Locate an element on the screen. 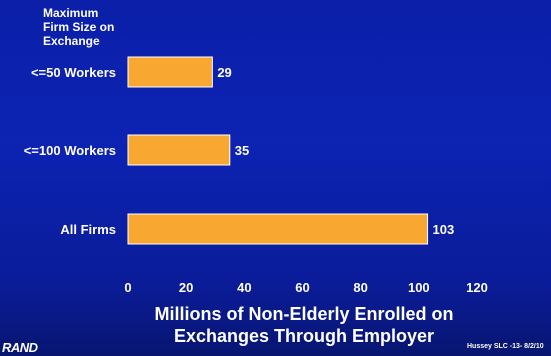  x-tick-label: 120 is located at coordinates (477, 287).